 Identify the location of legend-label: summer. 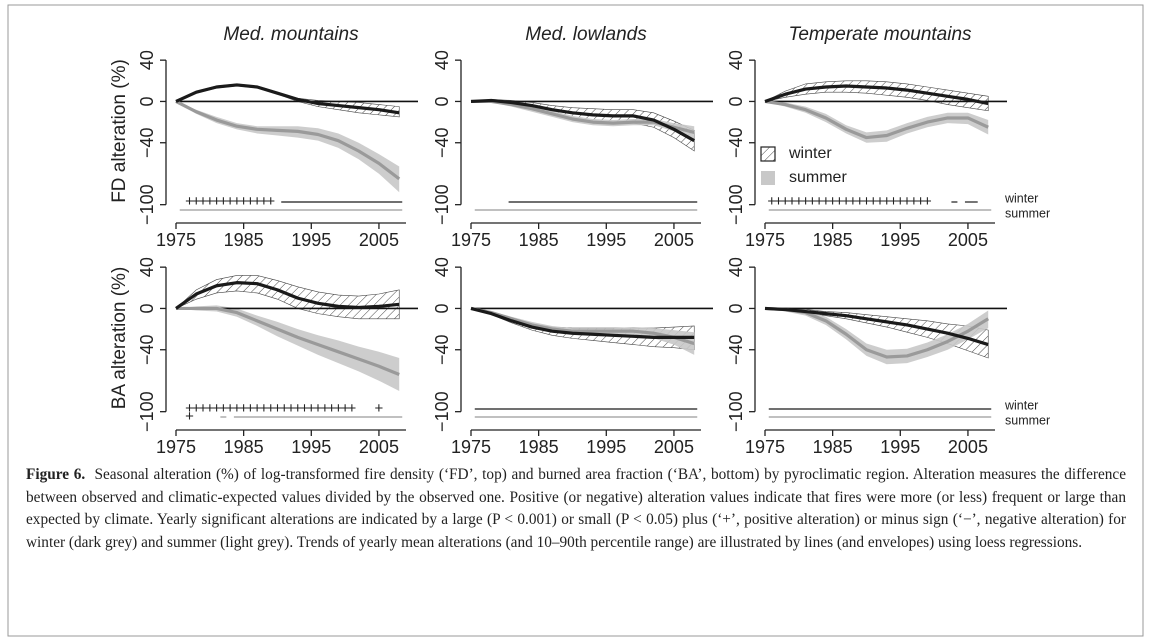
(818, 177).